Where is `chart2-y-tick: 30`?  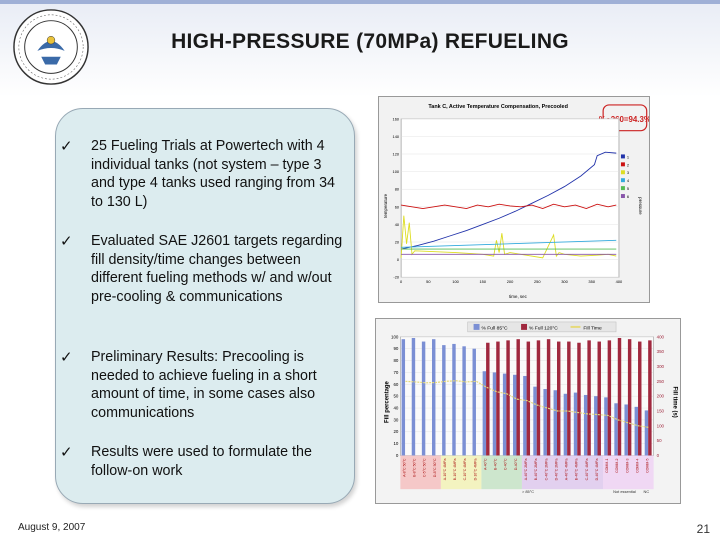
chart2-y-tick: 30 is located at coordinates (395, 419).